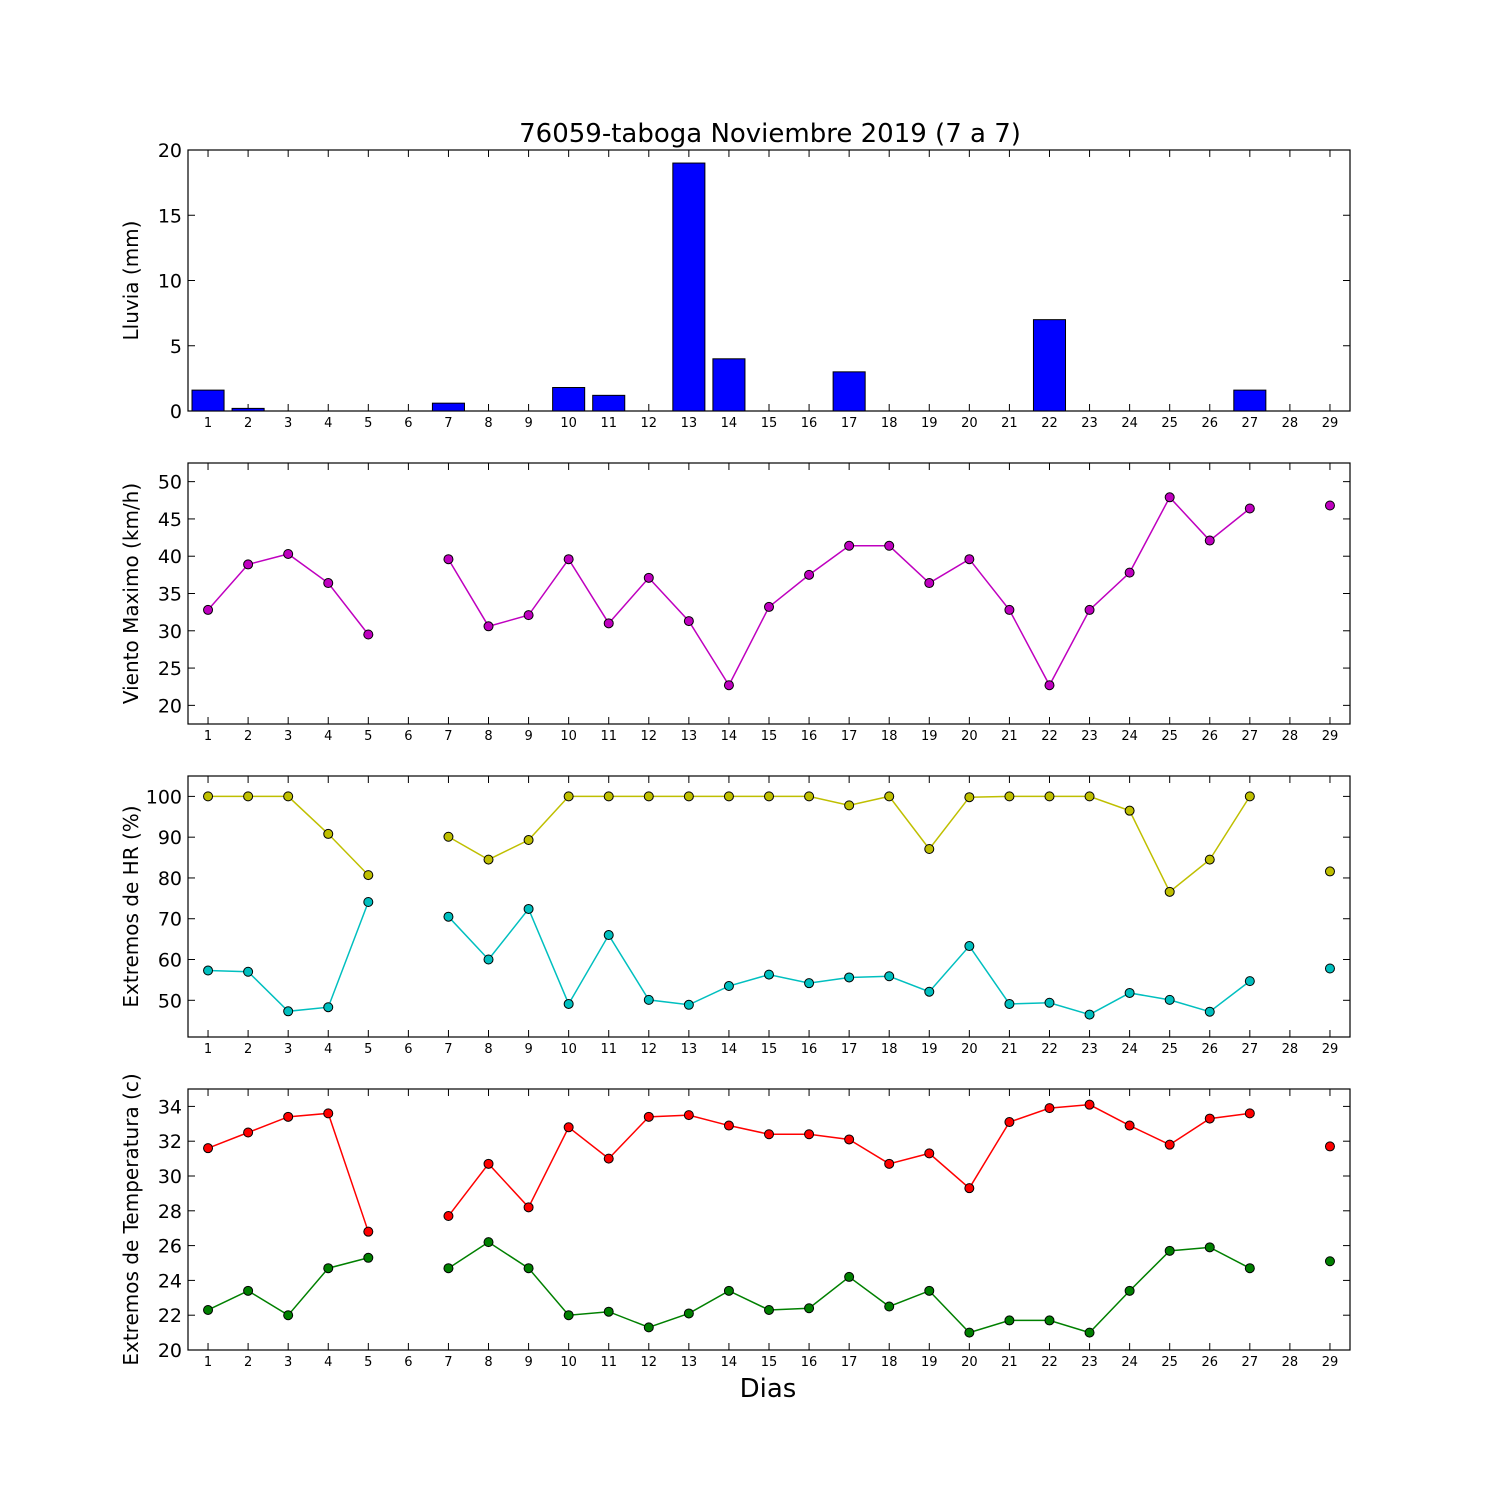  Describe the element at coordinates (170, 838) in the screenshot. I see `humidity-ytick-label: 90` at that location.